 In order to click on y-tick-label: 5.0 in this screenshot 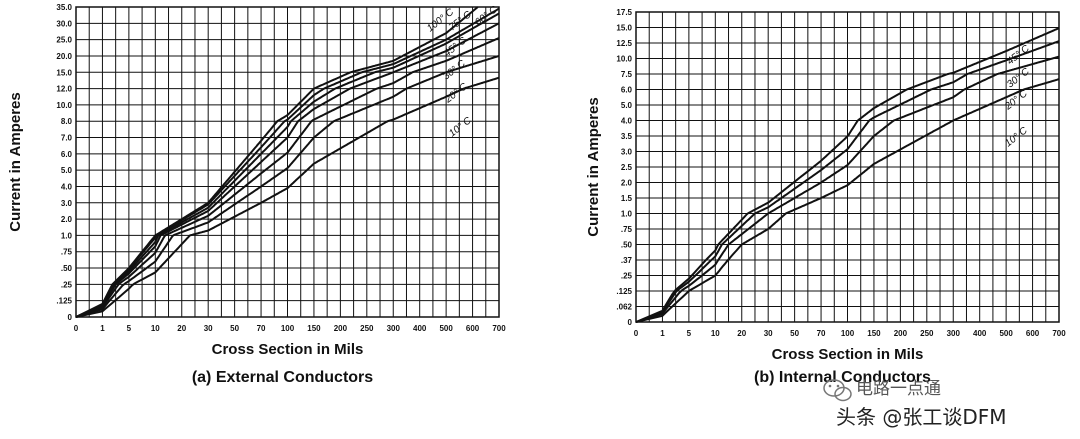, I will do `click(67, 170)`.